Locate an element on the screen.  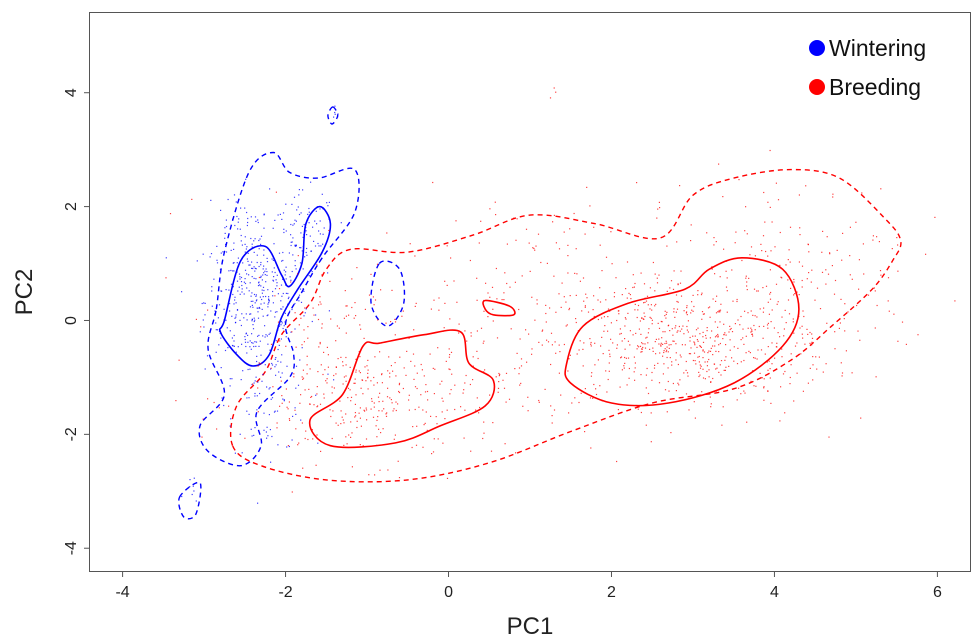
x-tick-label: 0 is located at coordinates (448, 592).